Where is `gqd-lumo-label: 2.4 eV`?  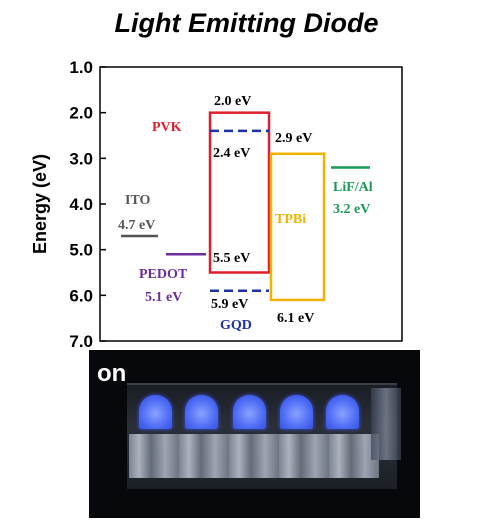
gqd-lumo-label: 2.4 eV is located at coordinates (231, 153).